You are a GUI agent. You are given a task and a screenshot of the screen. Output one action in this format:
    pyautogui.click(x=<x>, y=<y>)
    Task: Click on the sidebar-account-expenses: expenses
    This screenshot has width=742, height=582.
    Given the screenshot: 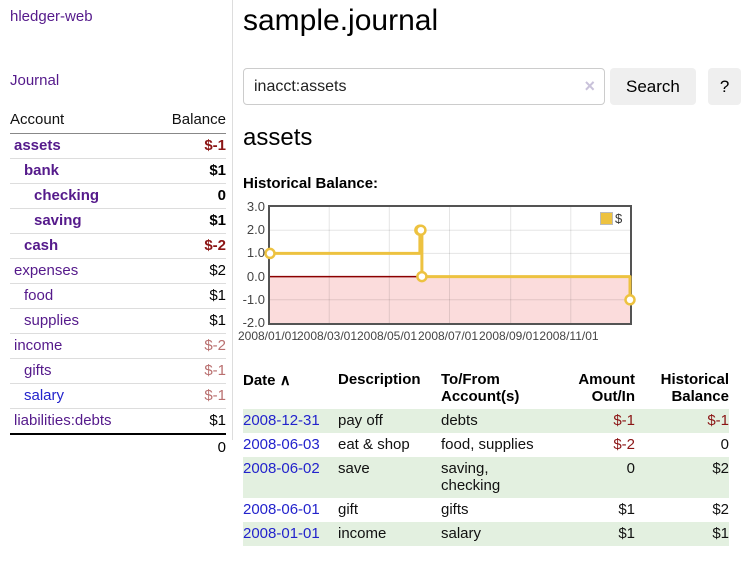 What is the action you would take?
    pyautogui.click(x=46, y=270)
    